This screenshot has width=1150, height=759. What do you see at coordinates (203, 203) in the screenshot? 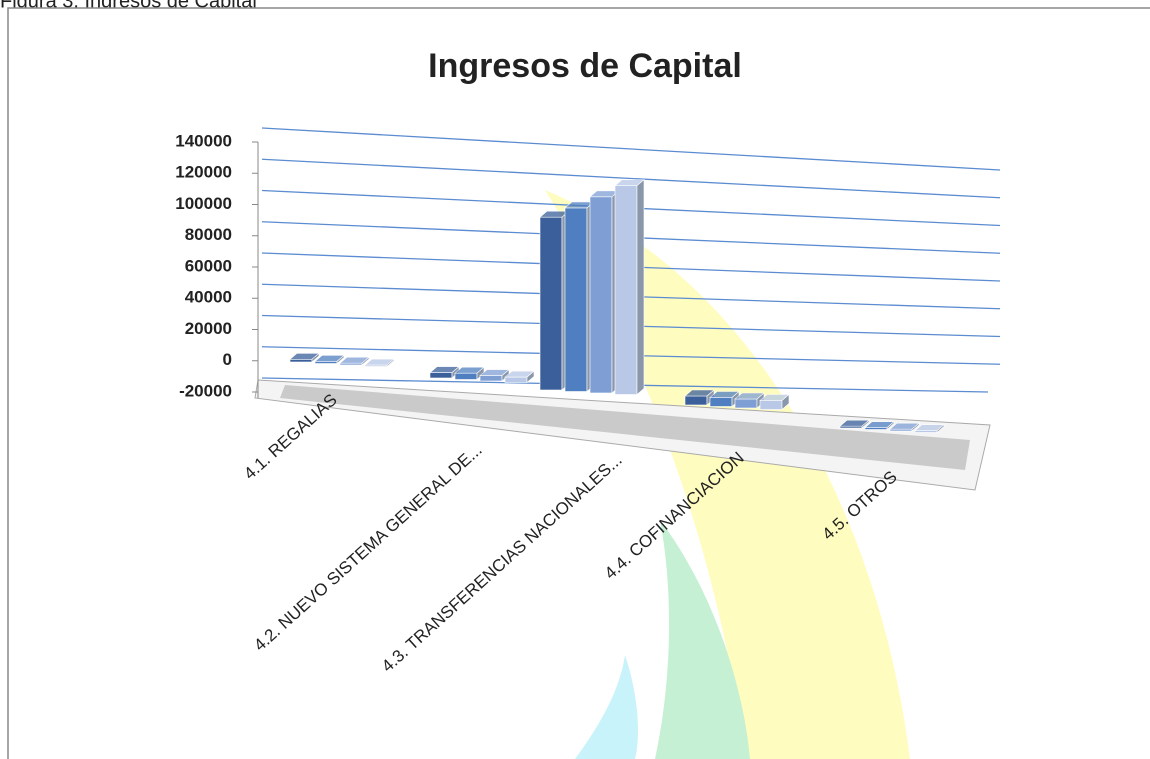
I see `y-tick-label: 100000` at bounding box center [203, 203].